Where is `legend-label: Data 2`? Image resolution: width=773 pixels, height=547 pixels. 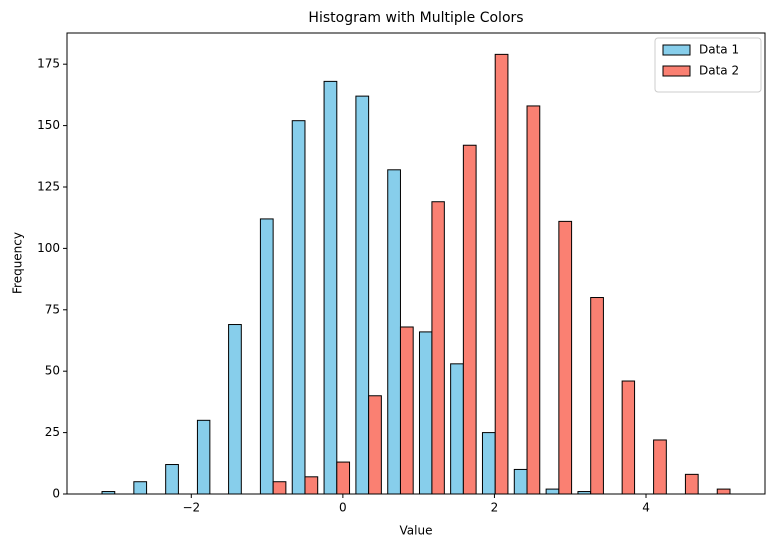 legend-label: Data 2 is located at coordinates (719, 71).